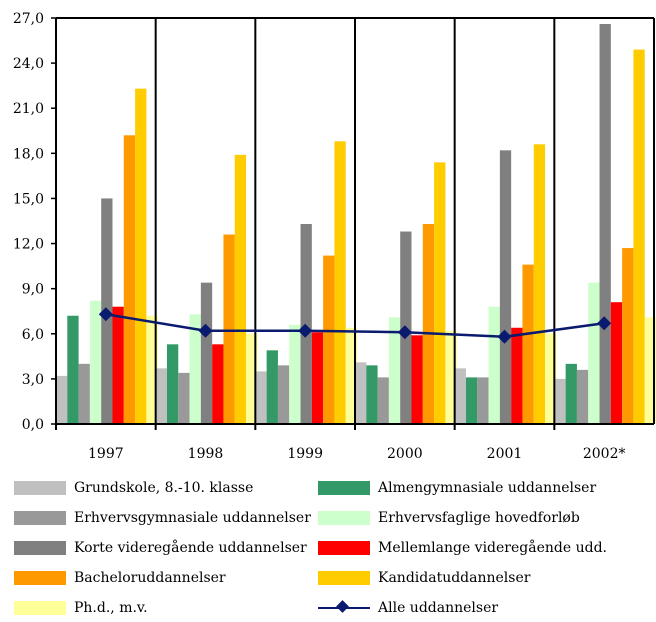 This screenshot has width=656, height=622. I want to click on legend-item-almengymnasiale: Almengymnasiale uddannelser, so click(457, 488).